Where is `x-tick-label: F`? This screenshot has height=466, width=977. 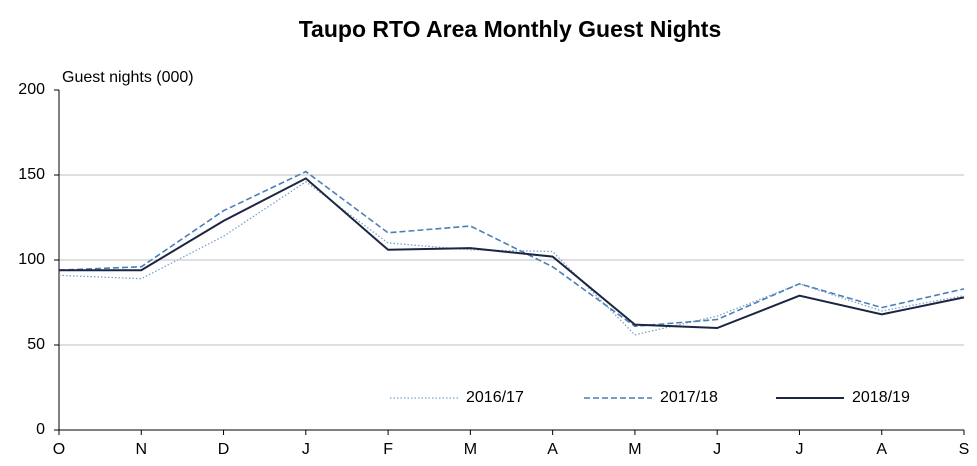
x-tick-label: F is located at coordinates (388, 449).